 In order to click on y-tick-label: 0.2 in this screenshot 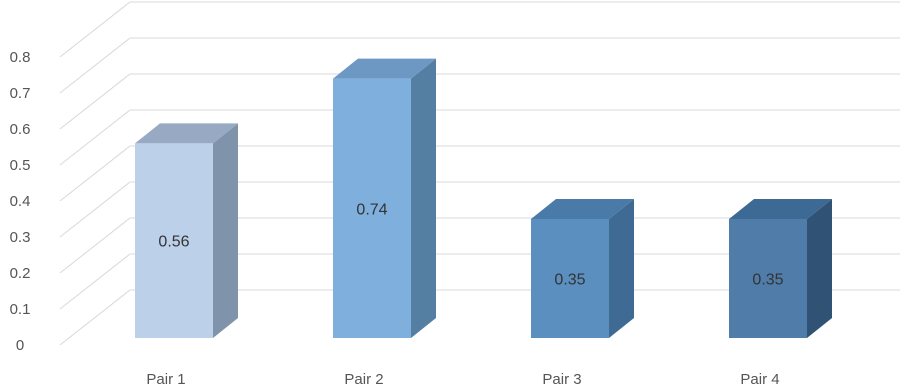, I will do `click(20, 273)`.